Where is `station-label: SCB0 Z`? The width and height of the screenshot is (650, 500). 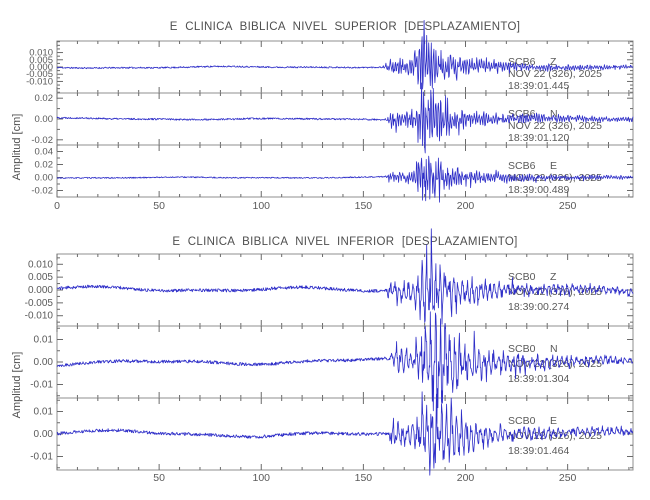
station-label: SCB0 Z is located at coordinates (532, 277).